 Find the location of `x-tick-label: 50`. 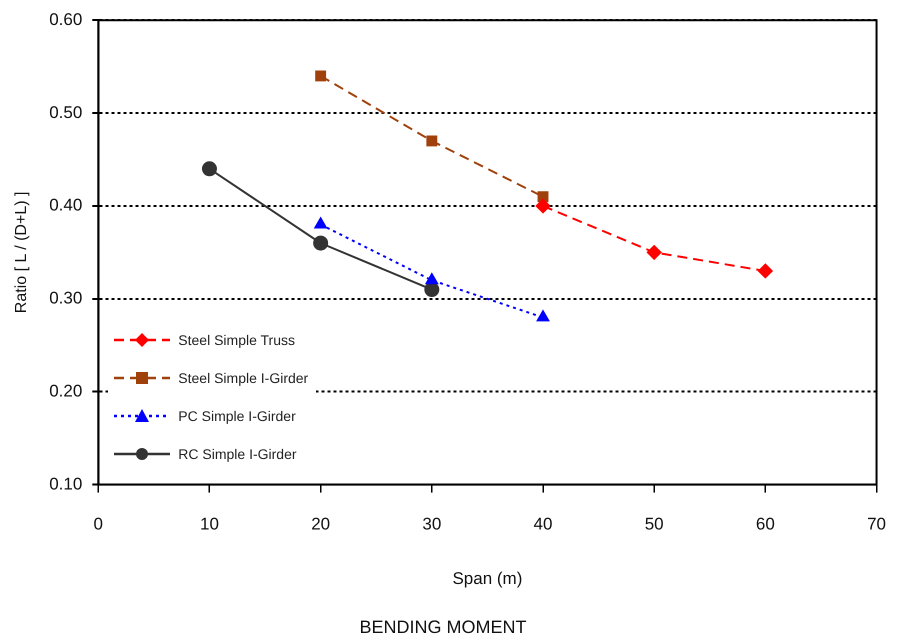

x-tick-label: 50 is located at coordinates (654, 524).